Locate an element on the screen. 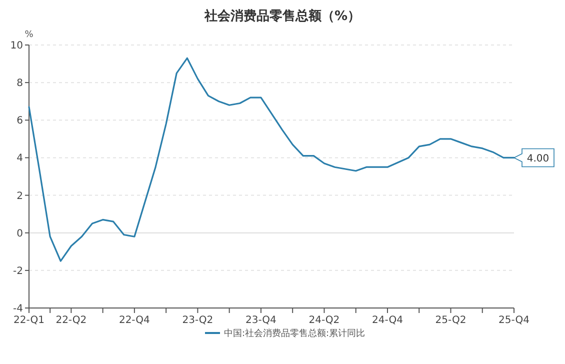 The width and height of the screenshot is (565, 364). data-label: 4.00 is located at coordinates (538, 159).